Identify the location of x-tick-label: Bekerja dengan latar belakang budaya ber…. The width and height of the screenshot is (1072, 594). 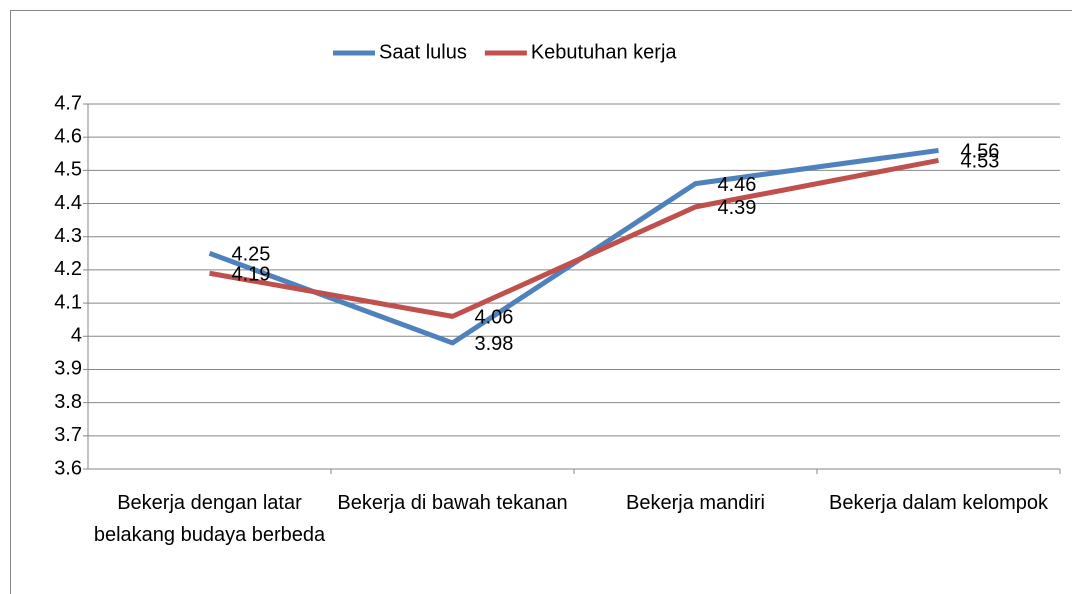
(209, 519).